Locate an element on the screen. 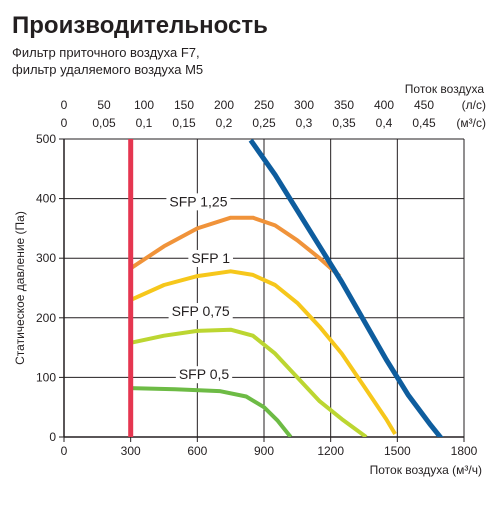  sfp-curve-label: SFP 0,5 is located at coordinates (204, 374).